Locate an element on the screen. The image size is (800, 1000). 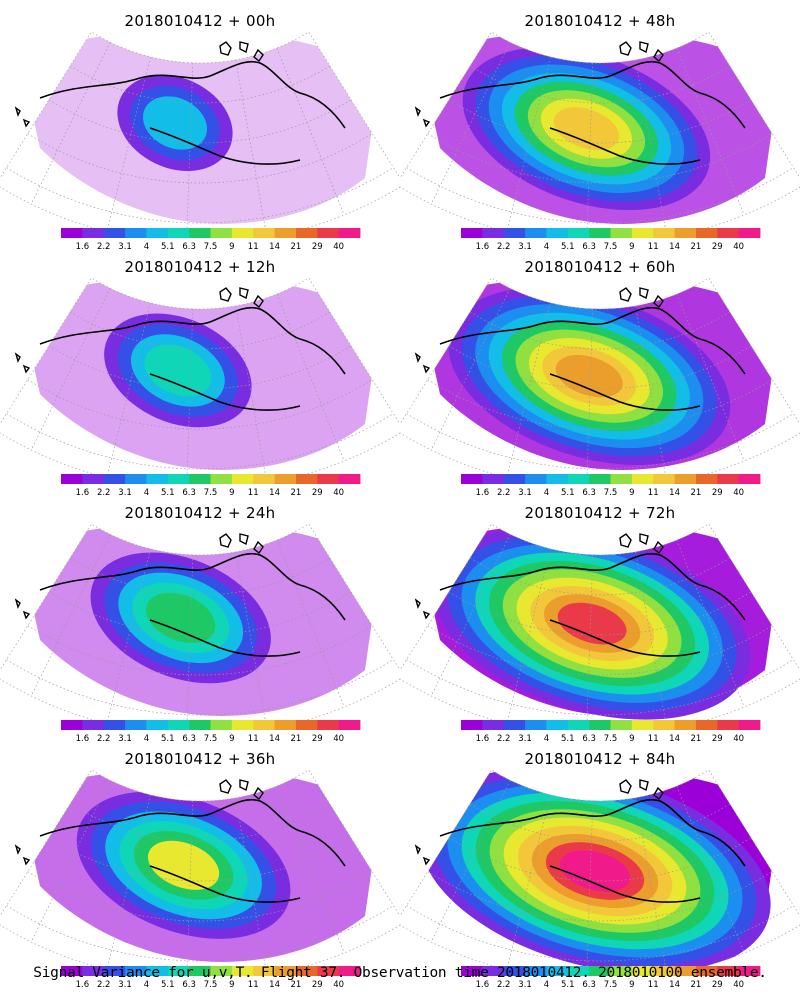
panel-title: 2018010412 + 84h is located at coordinates (600, 759).